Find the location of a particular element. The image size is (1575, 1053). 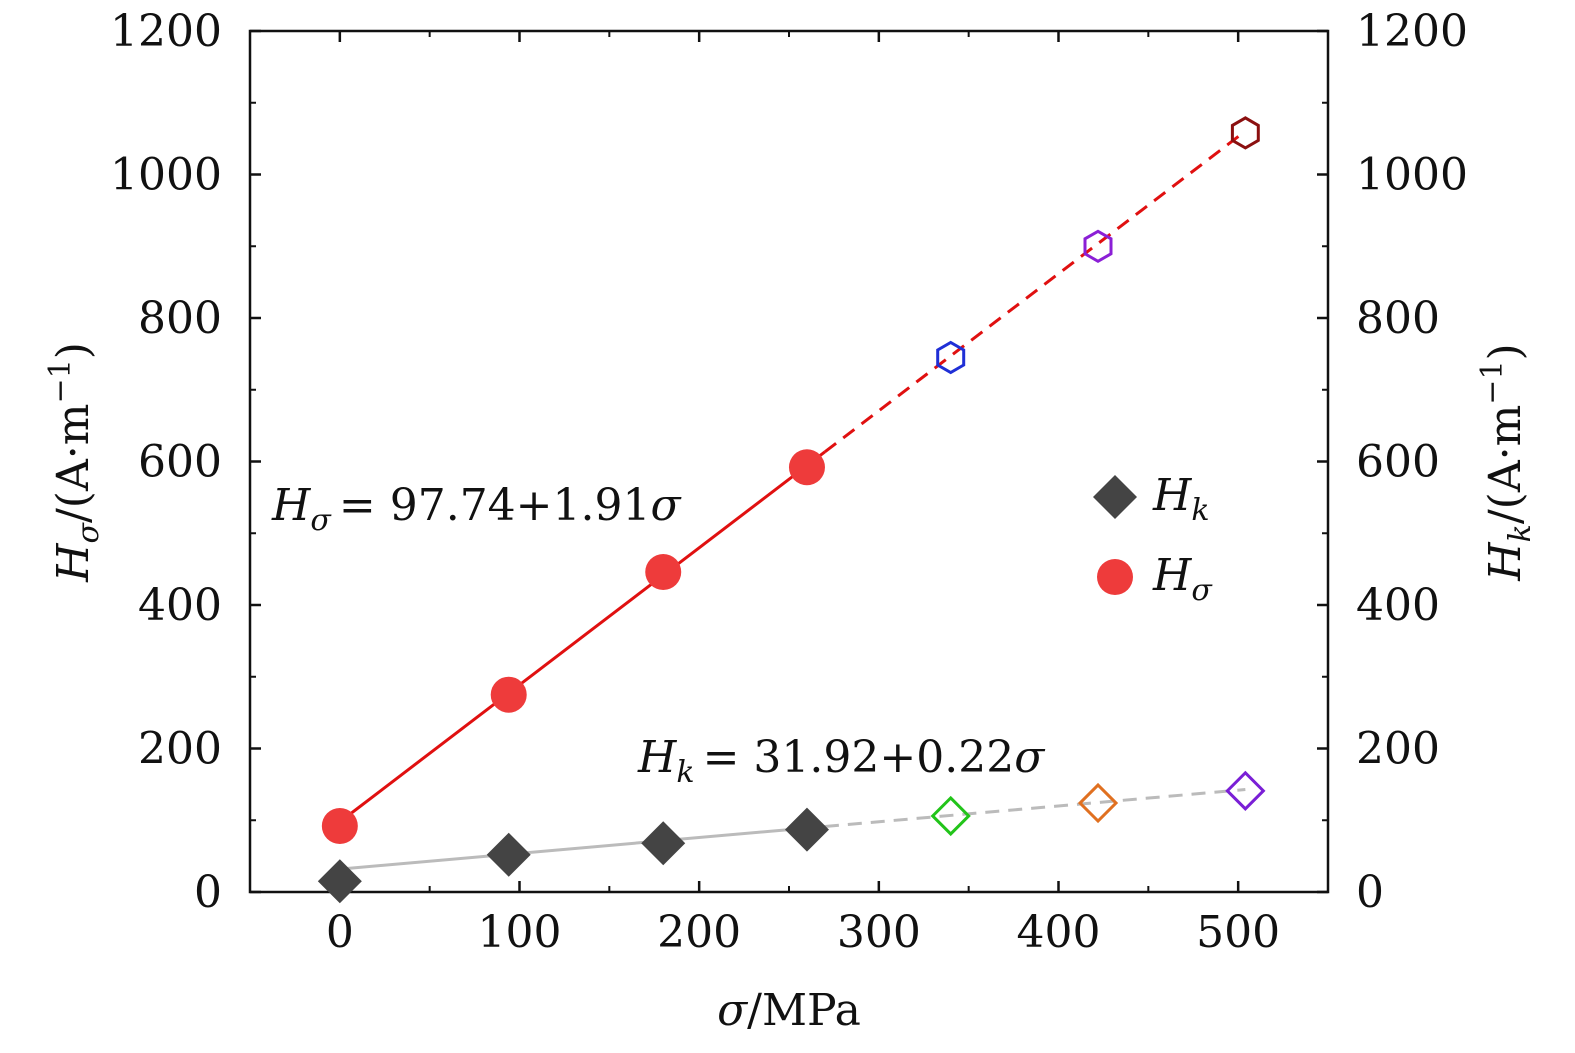

legend-label-hk: Hk is located at coordinates (1181, 499).